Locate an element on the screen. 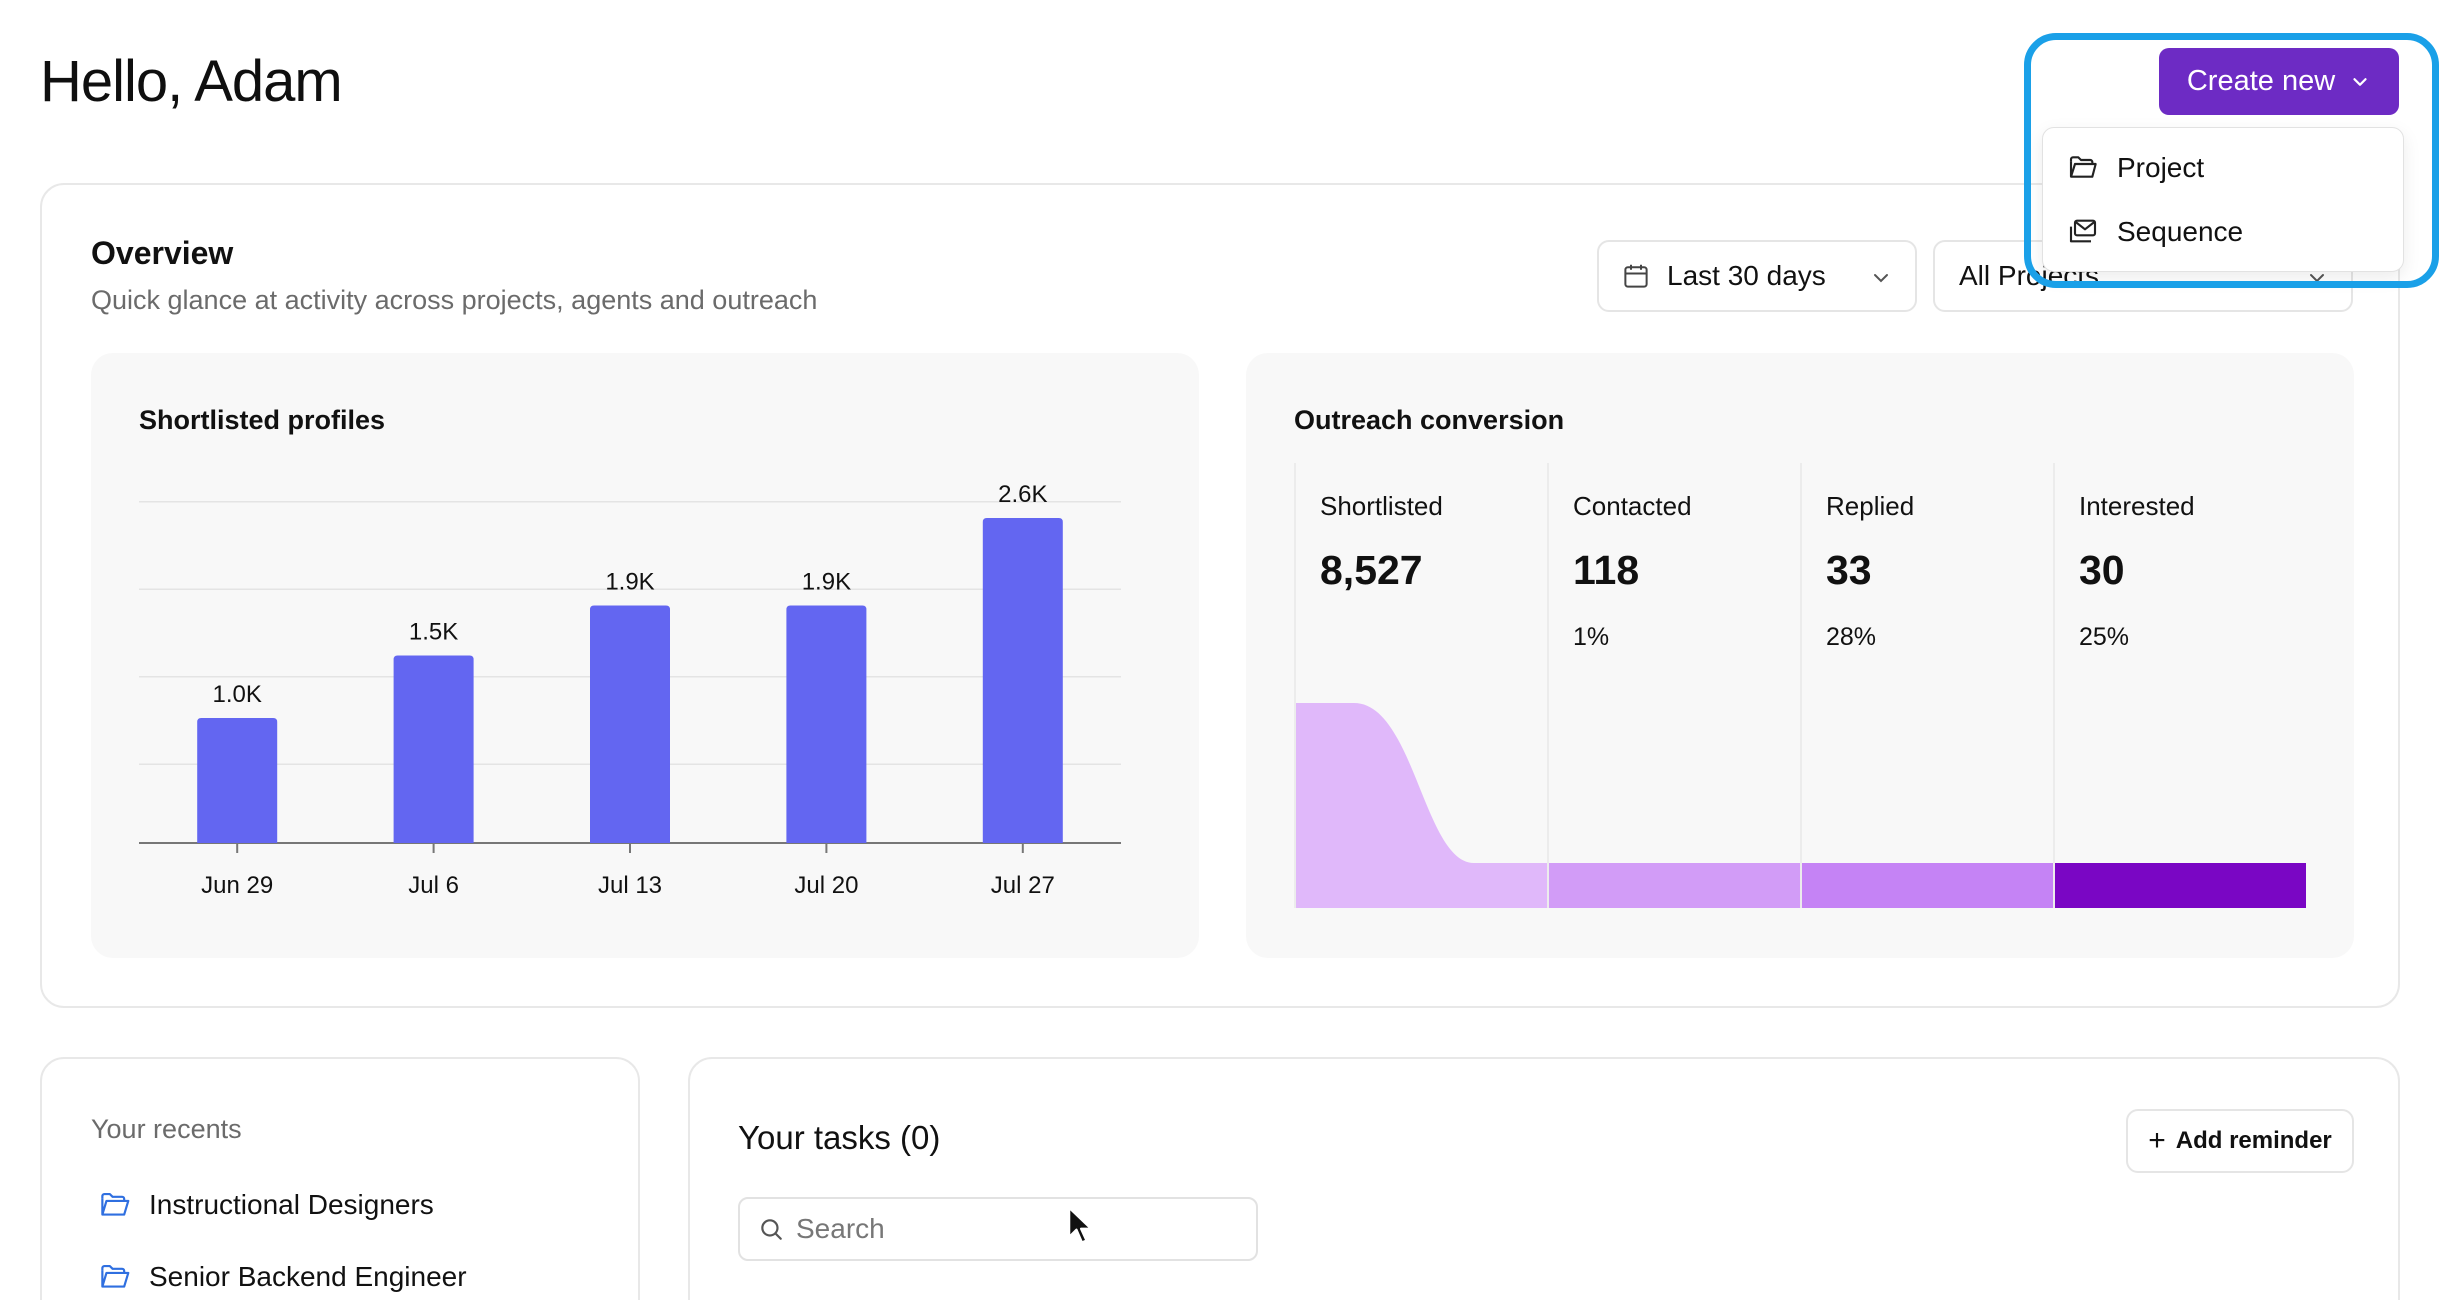  greeting-heading: Hello, Adam is located at coordinates (191, 81).